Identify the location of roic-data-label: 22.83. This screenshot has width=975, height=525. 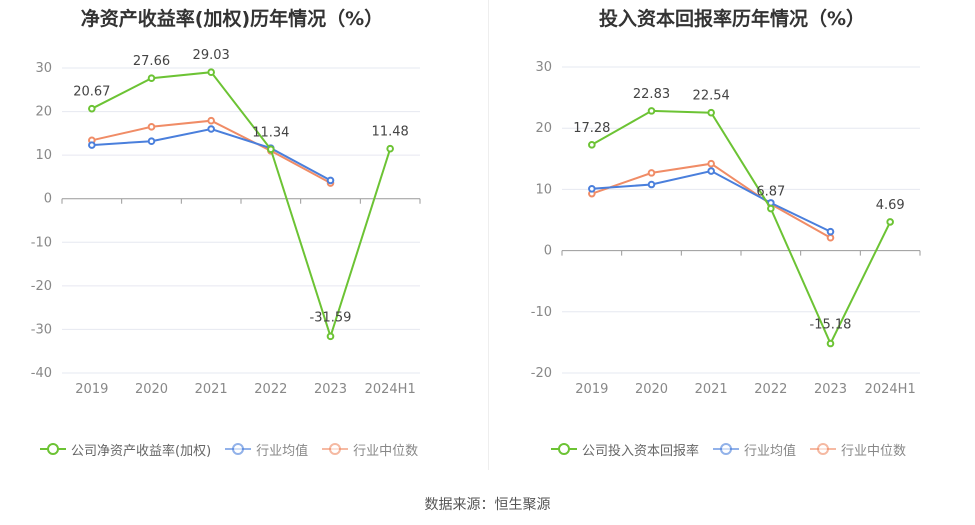
(651, 94).